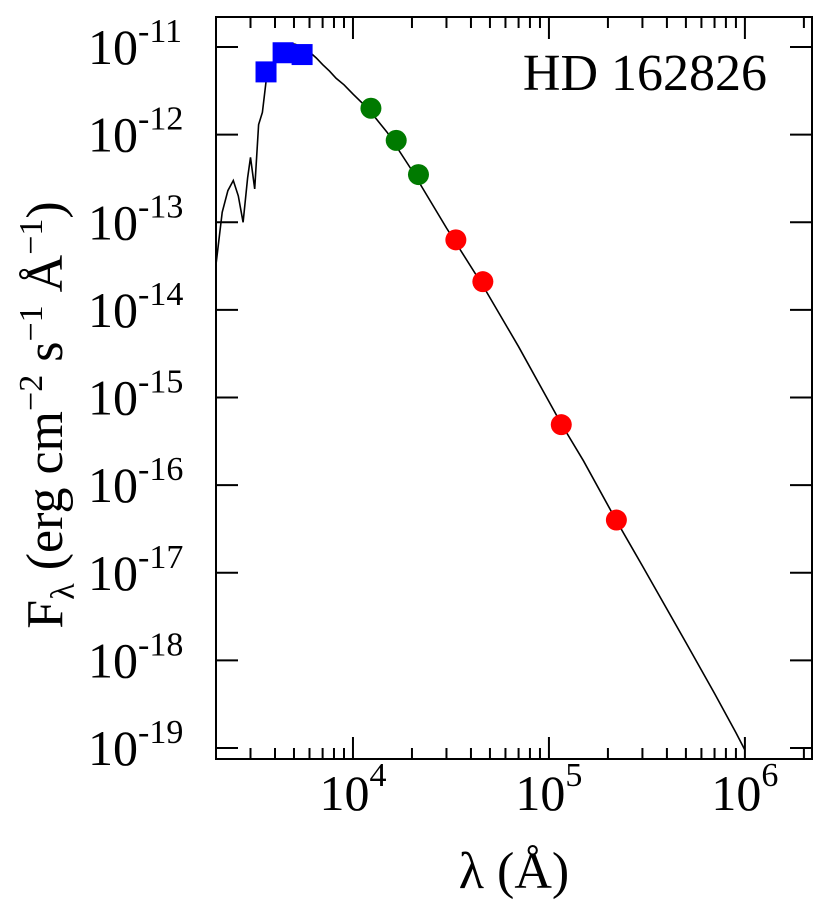 The width and height of the screenshot is (831, 915). What do you see at coordinates (352, 789) in the screenshot?
I see `x-tick-label: 10⁴` at bounding box center [352, 789].